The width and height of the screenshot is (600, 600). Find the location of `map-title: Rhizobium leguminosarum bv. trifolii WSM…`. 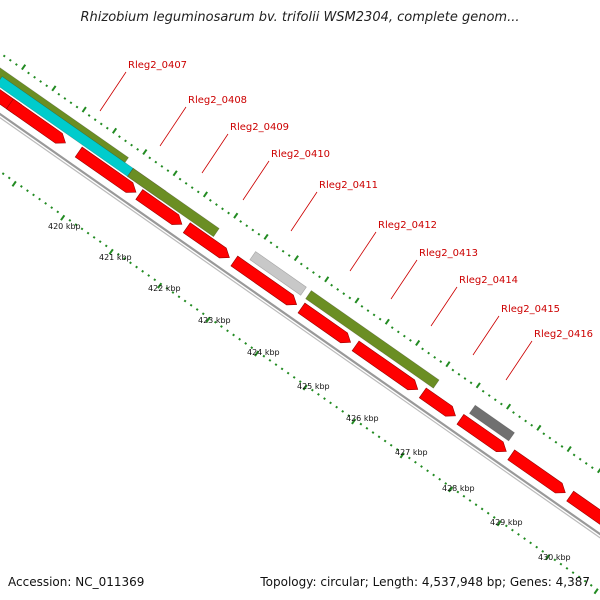

map-title: Rhizobium leguminosarum bv. trifolii WSM… is located at coordinates (300, 17).